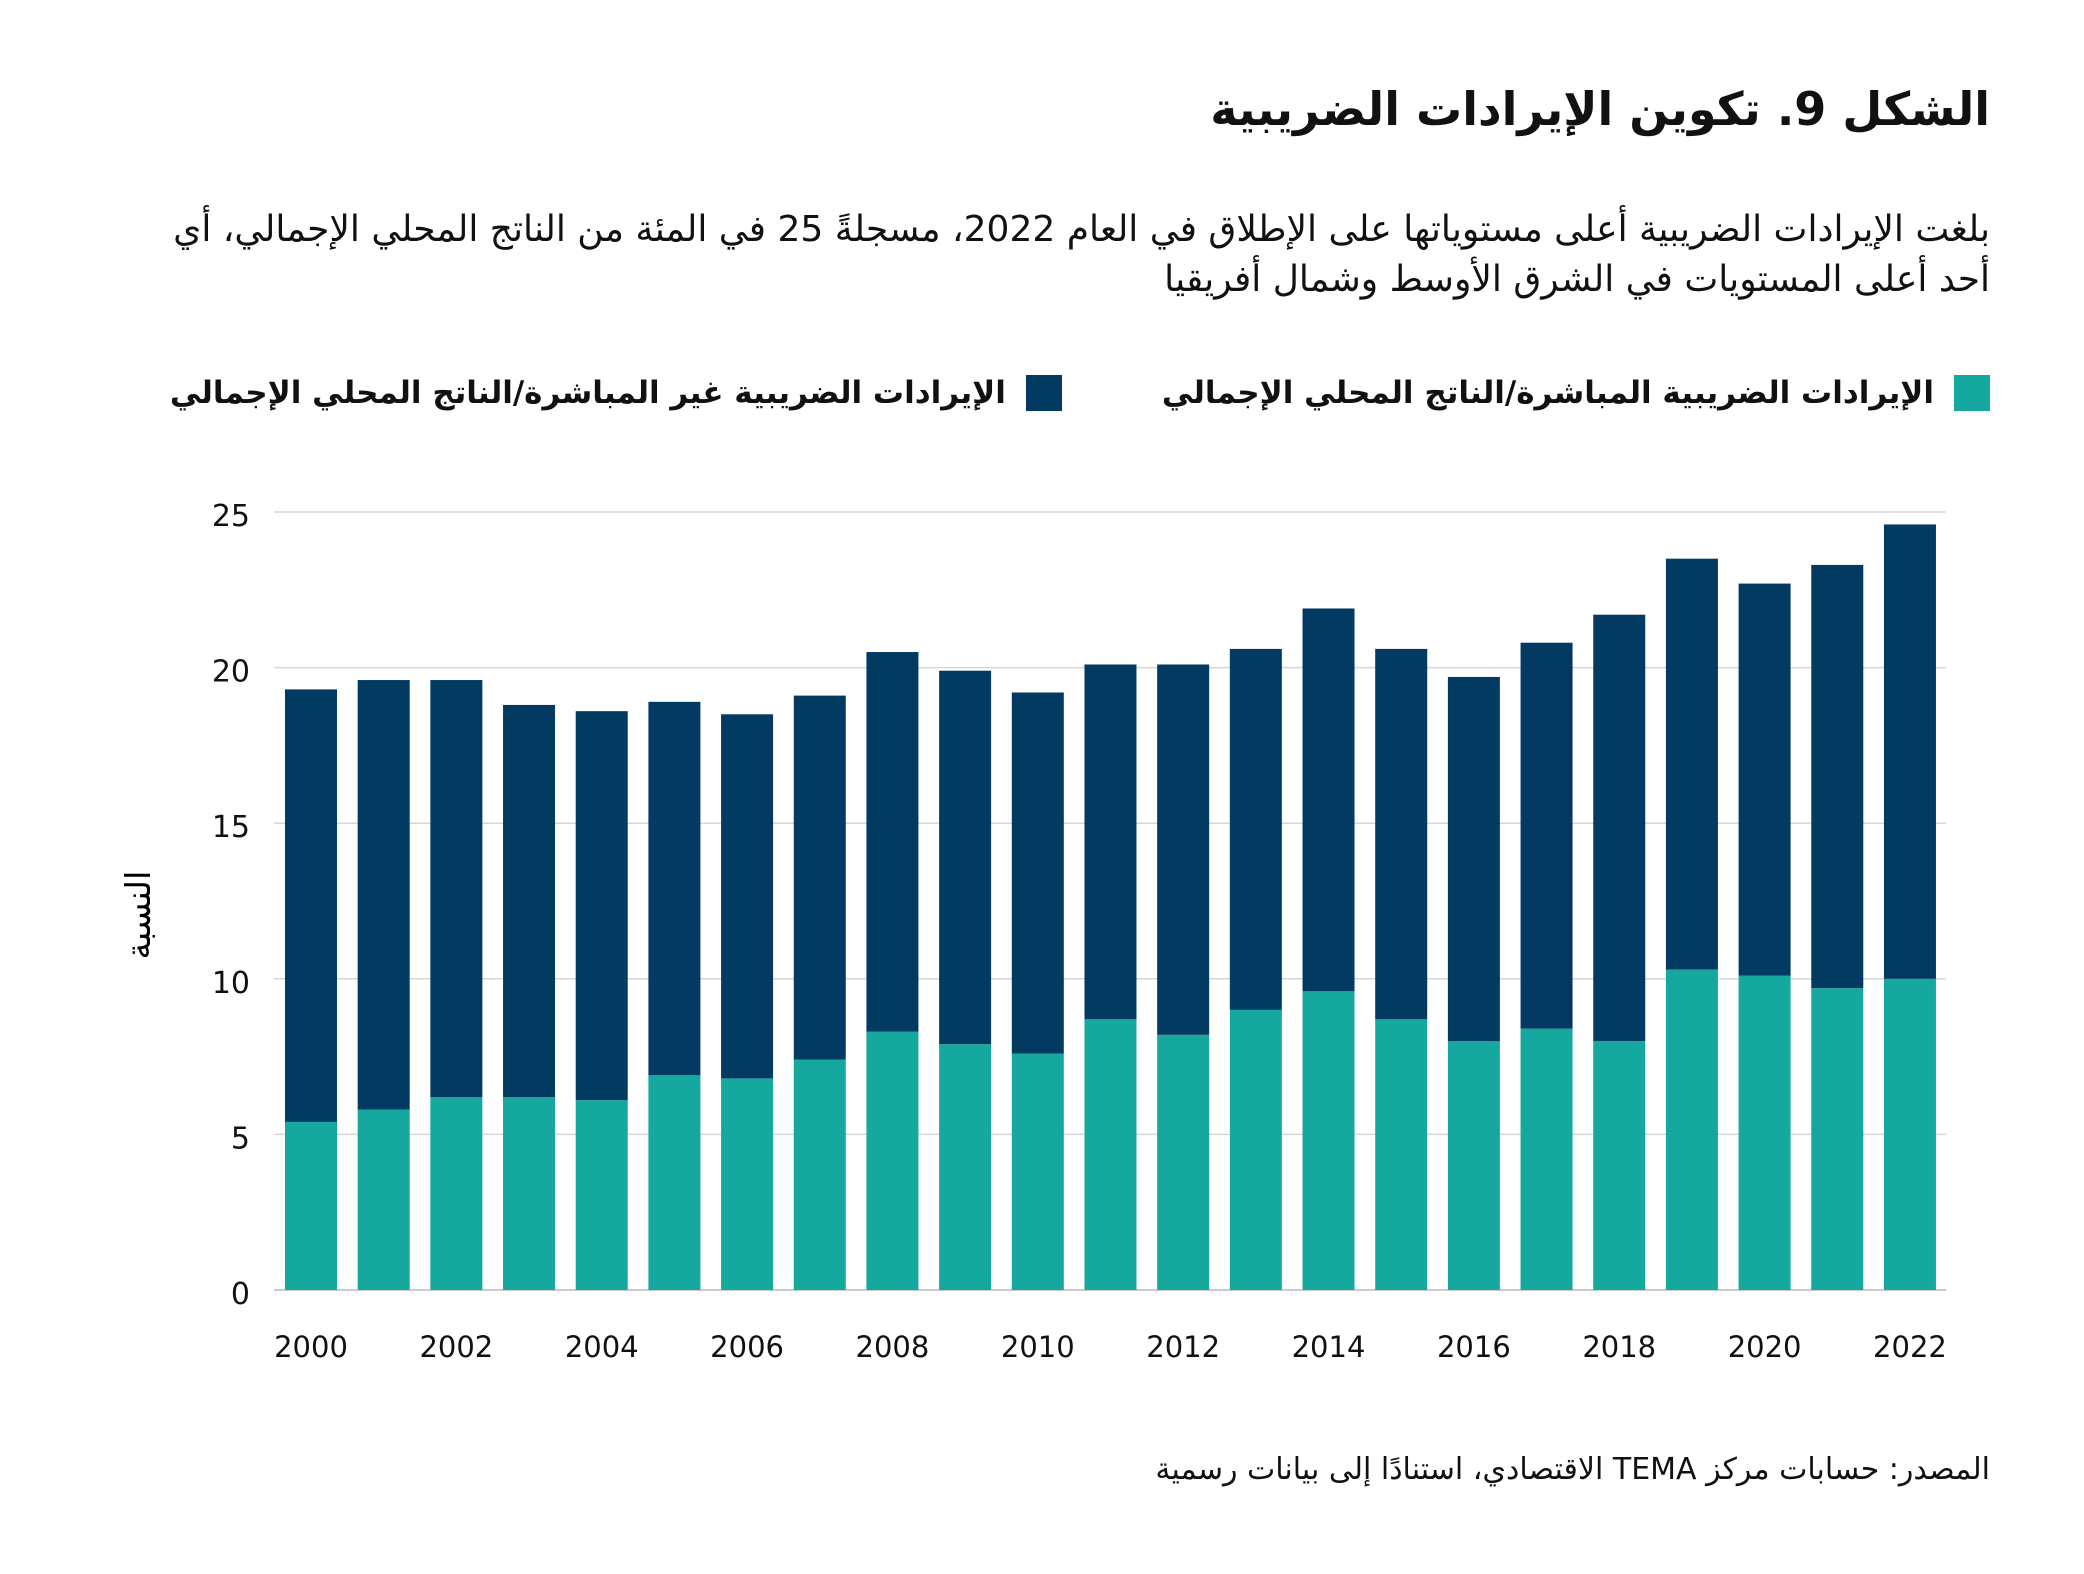 Image resolution: width=2084 pixels, height=1574 pixels. Describe the element at coordinates (893, 1347) in the screenshot. I see `x-tick-label: 2008` at that location.